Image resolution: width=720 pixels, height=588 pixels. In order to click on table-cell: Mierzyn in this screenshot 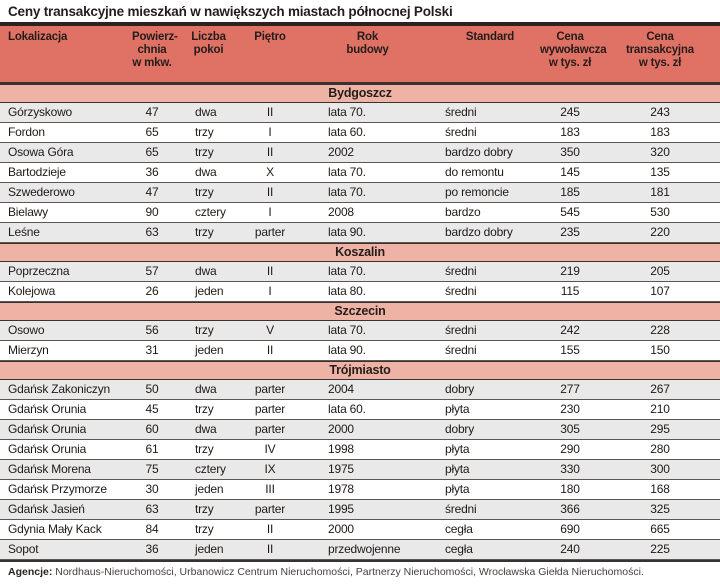, I will do `click(28, 350)`.